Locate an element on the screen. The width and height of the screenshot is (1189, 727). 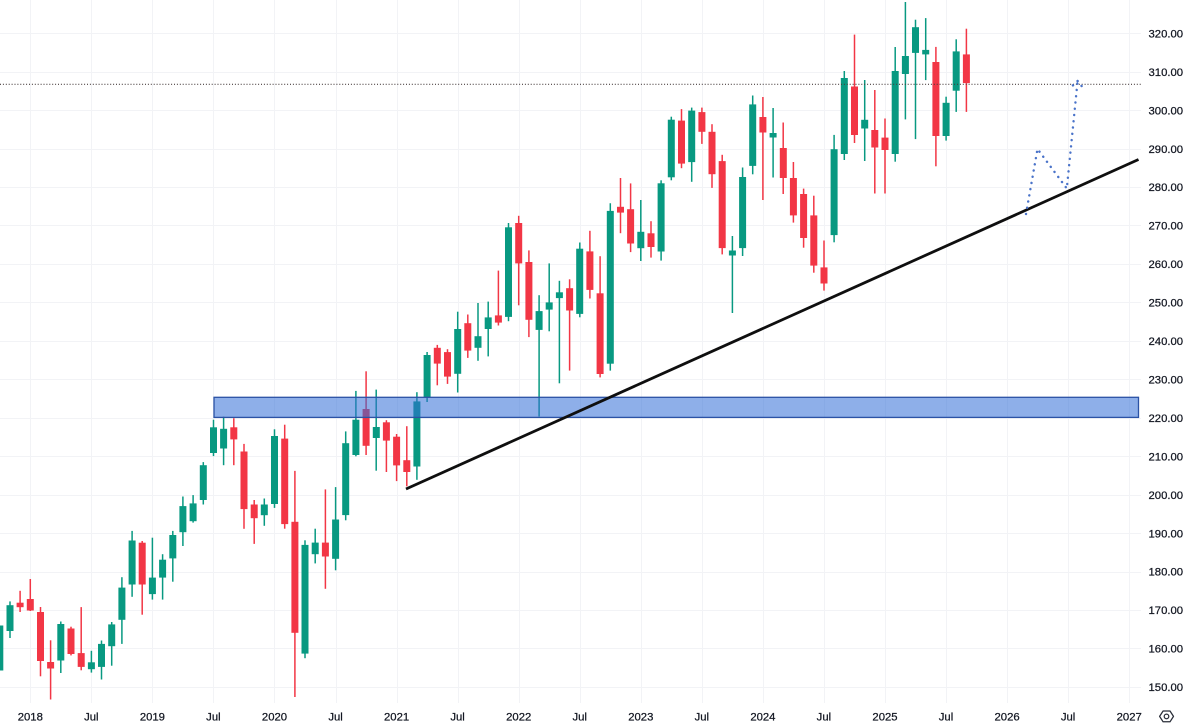
svg-text: 2027 is located at coordinates (1129, 718).